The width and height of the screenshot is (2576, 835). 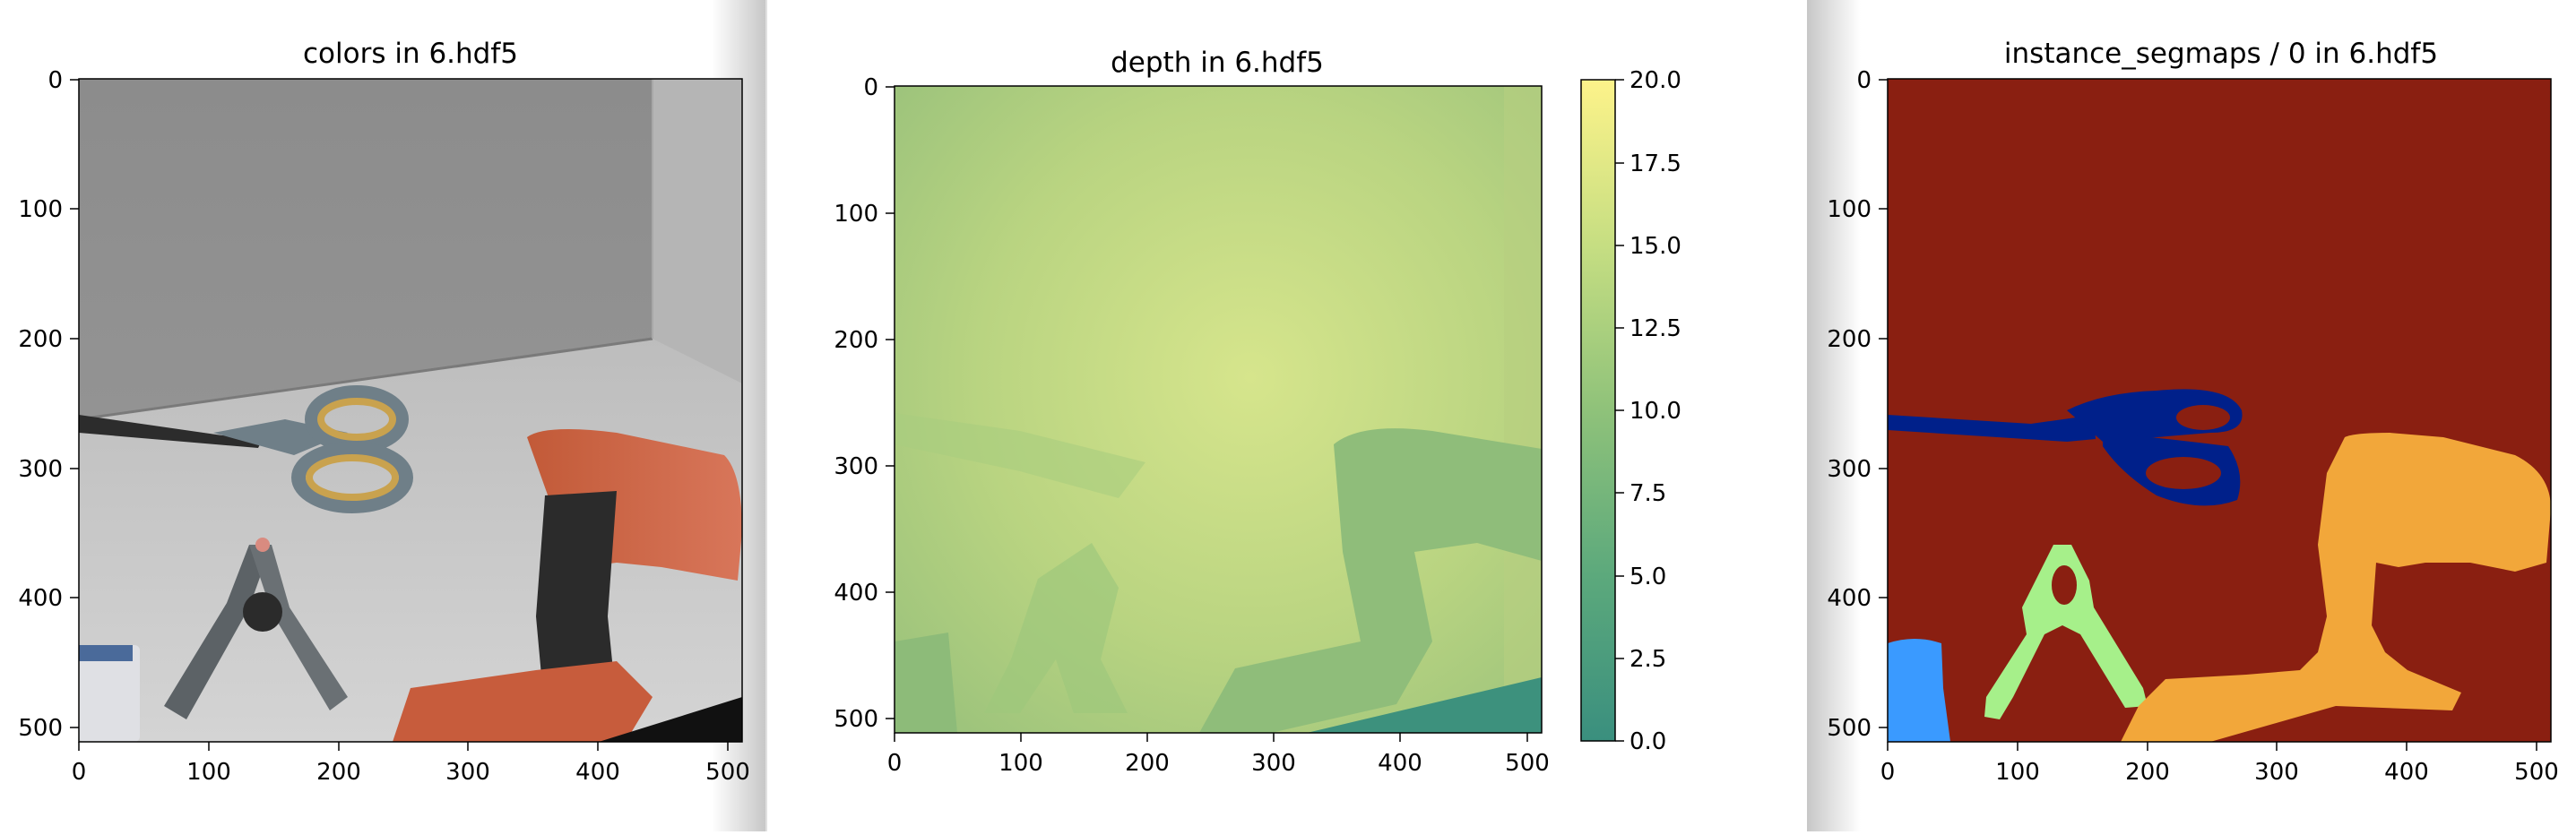 What do you see at coordinates (567, 585) in the screenshot?
I see `drill-object` at bounding box center [567, 585].